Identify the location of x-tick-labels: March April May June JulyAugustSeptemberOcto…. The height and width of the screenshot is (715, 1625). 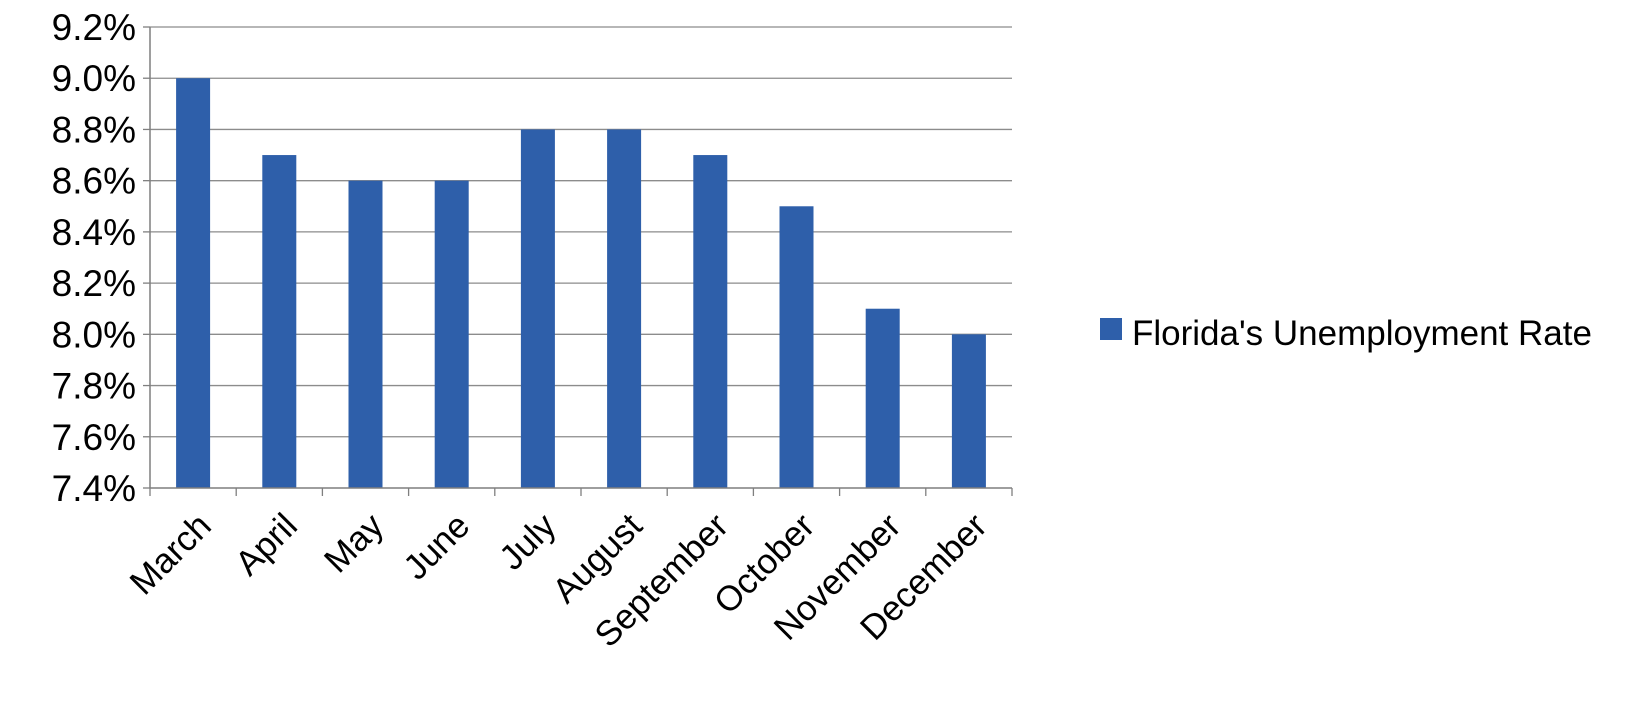
(558, 580).